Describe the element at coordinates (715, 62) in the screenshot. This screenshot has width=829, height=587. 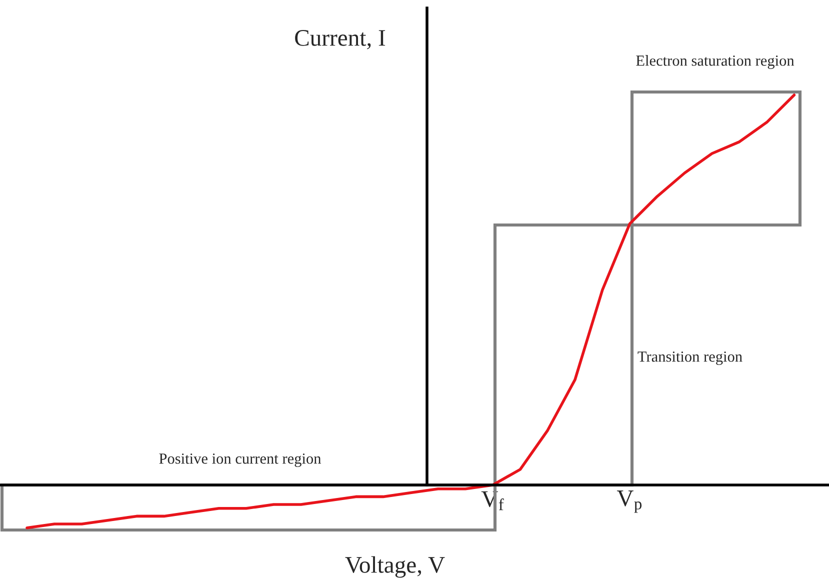
I see `text: Electron saturation region` at that location.